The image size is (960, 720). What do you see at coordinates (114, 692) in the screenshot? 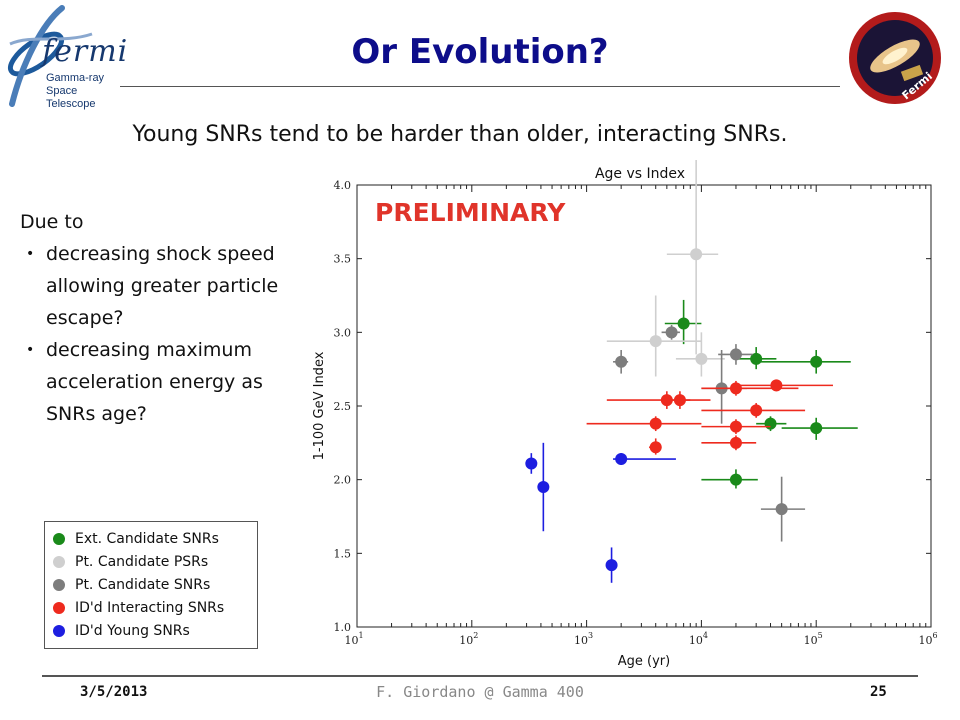
I see `footer-date: 3/5/2013` at bounding box center [114, 692].